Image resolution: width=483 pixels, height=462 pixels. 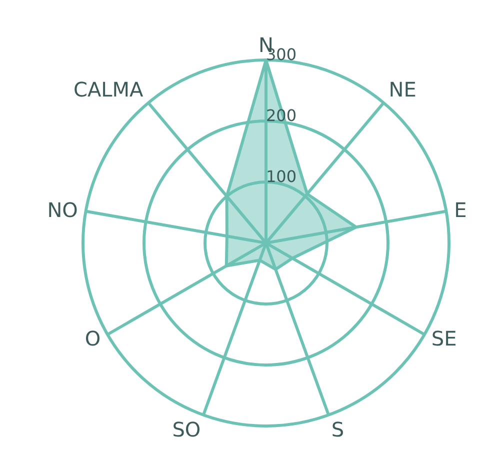 I want to click on spoke-label: E, so click(x=460, y=210).